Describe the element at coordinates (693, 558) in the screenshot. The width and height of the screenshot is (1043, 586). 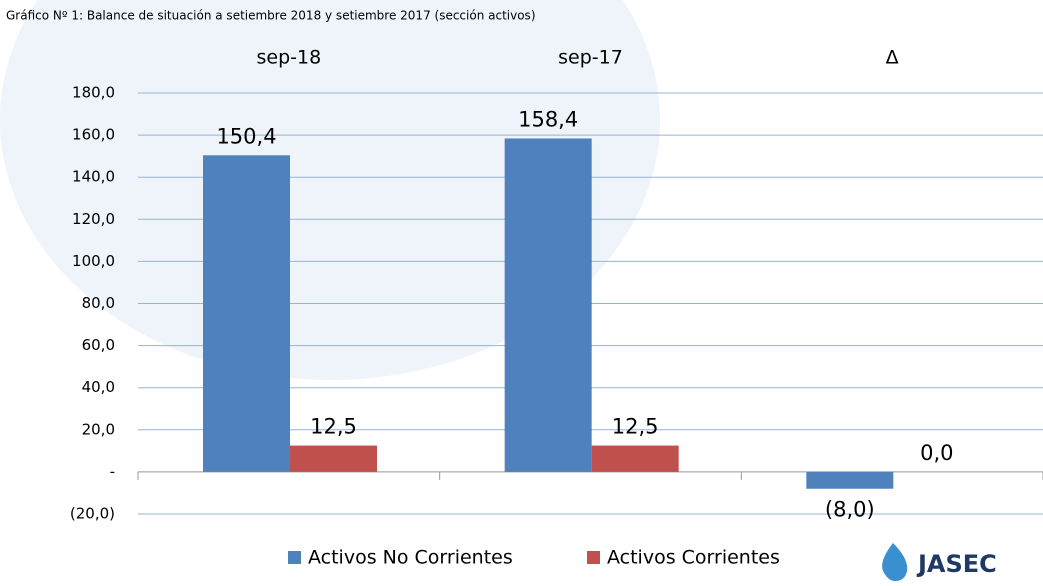
I see `legend-label: Activos Corrientes` at that location.